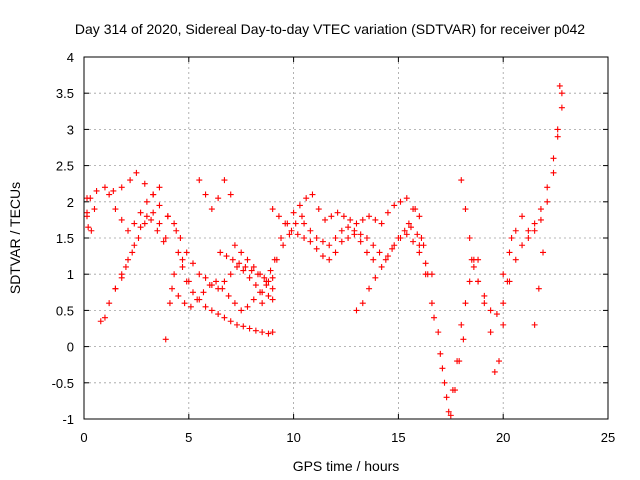 The image size is (640, 480). Describe the element at coordinates (608, 437) in the screenshot. I see `x-tick-label: 25` at that location.